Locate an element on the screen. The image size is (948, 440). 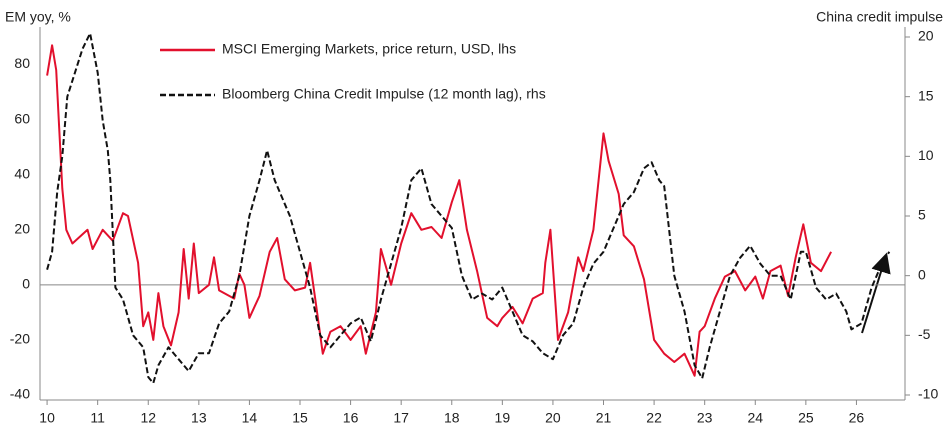
y-tick-label: -40 is located at coordinates (20, 394).